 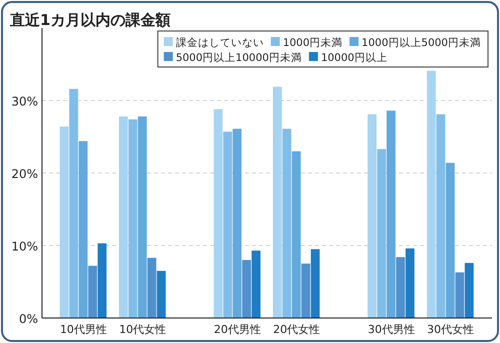 I want to click on legend-label: 課金はしていない, so click(x=220, y=42).